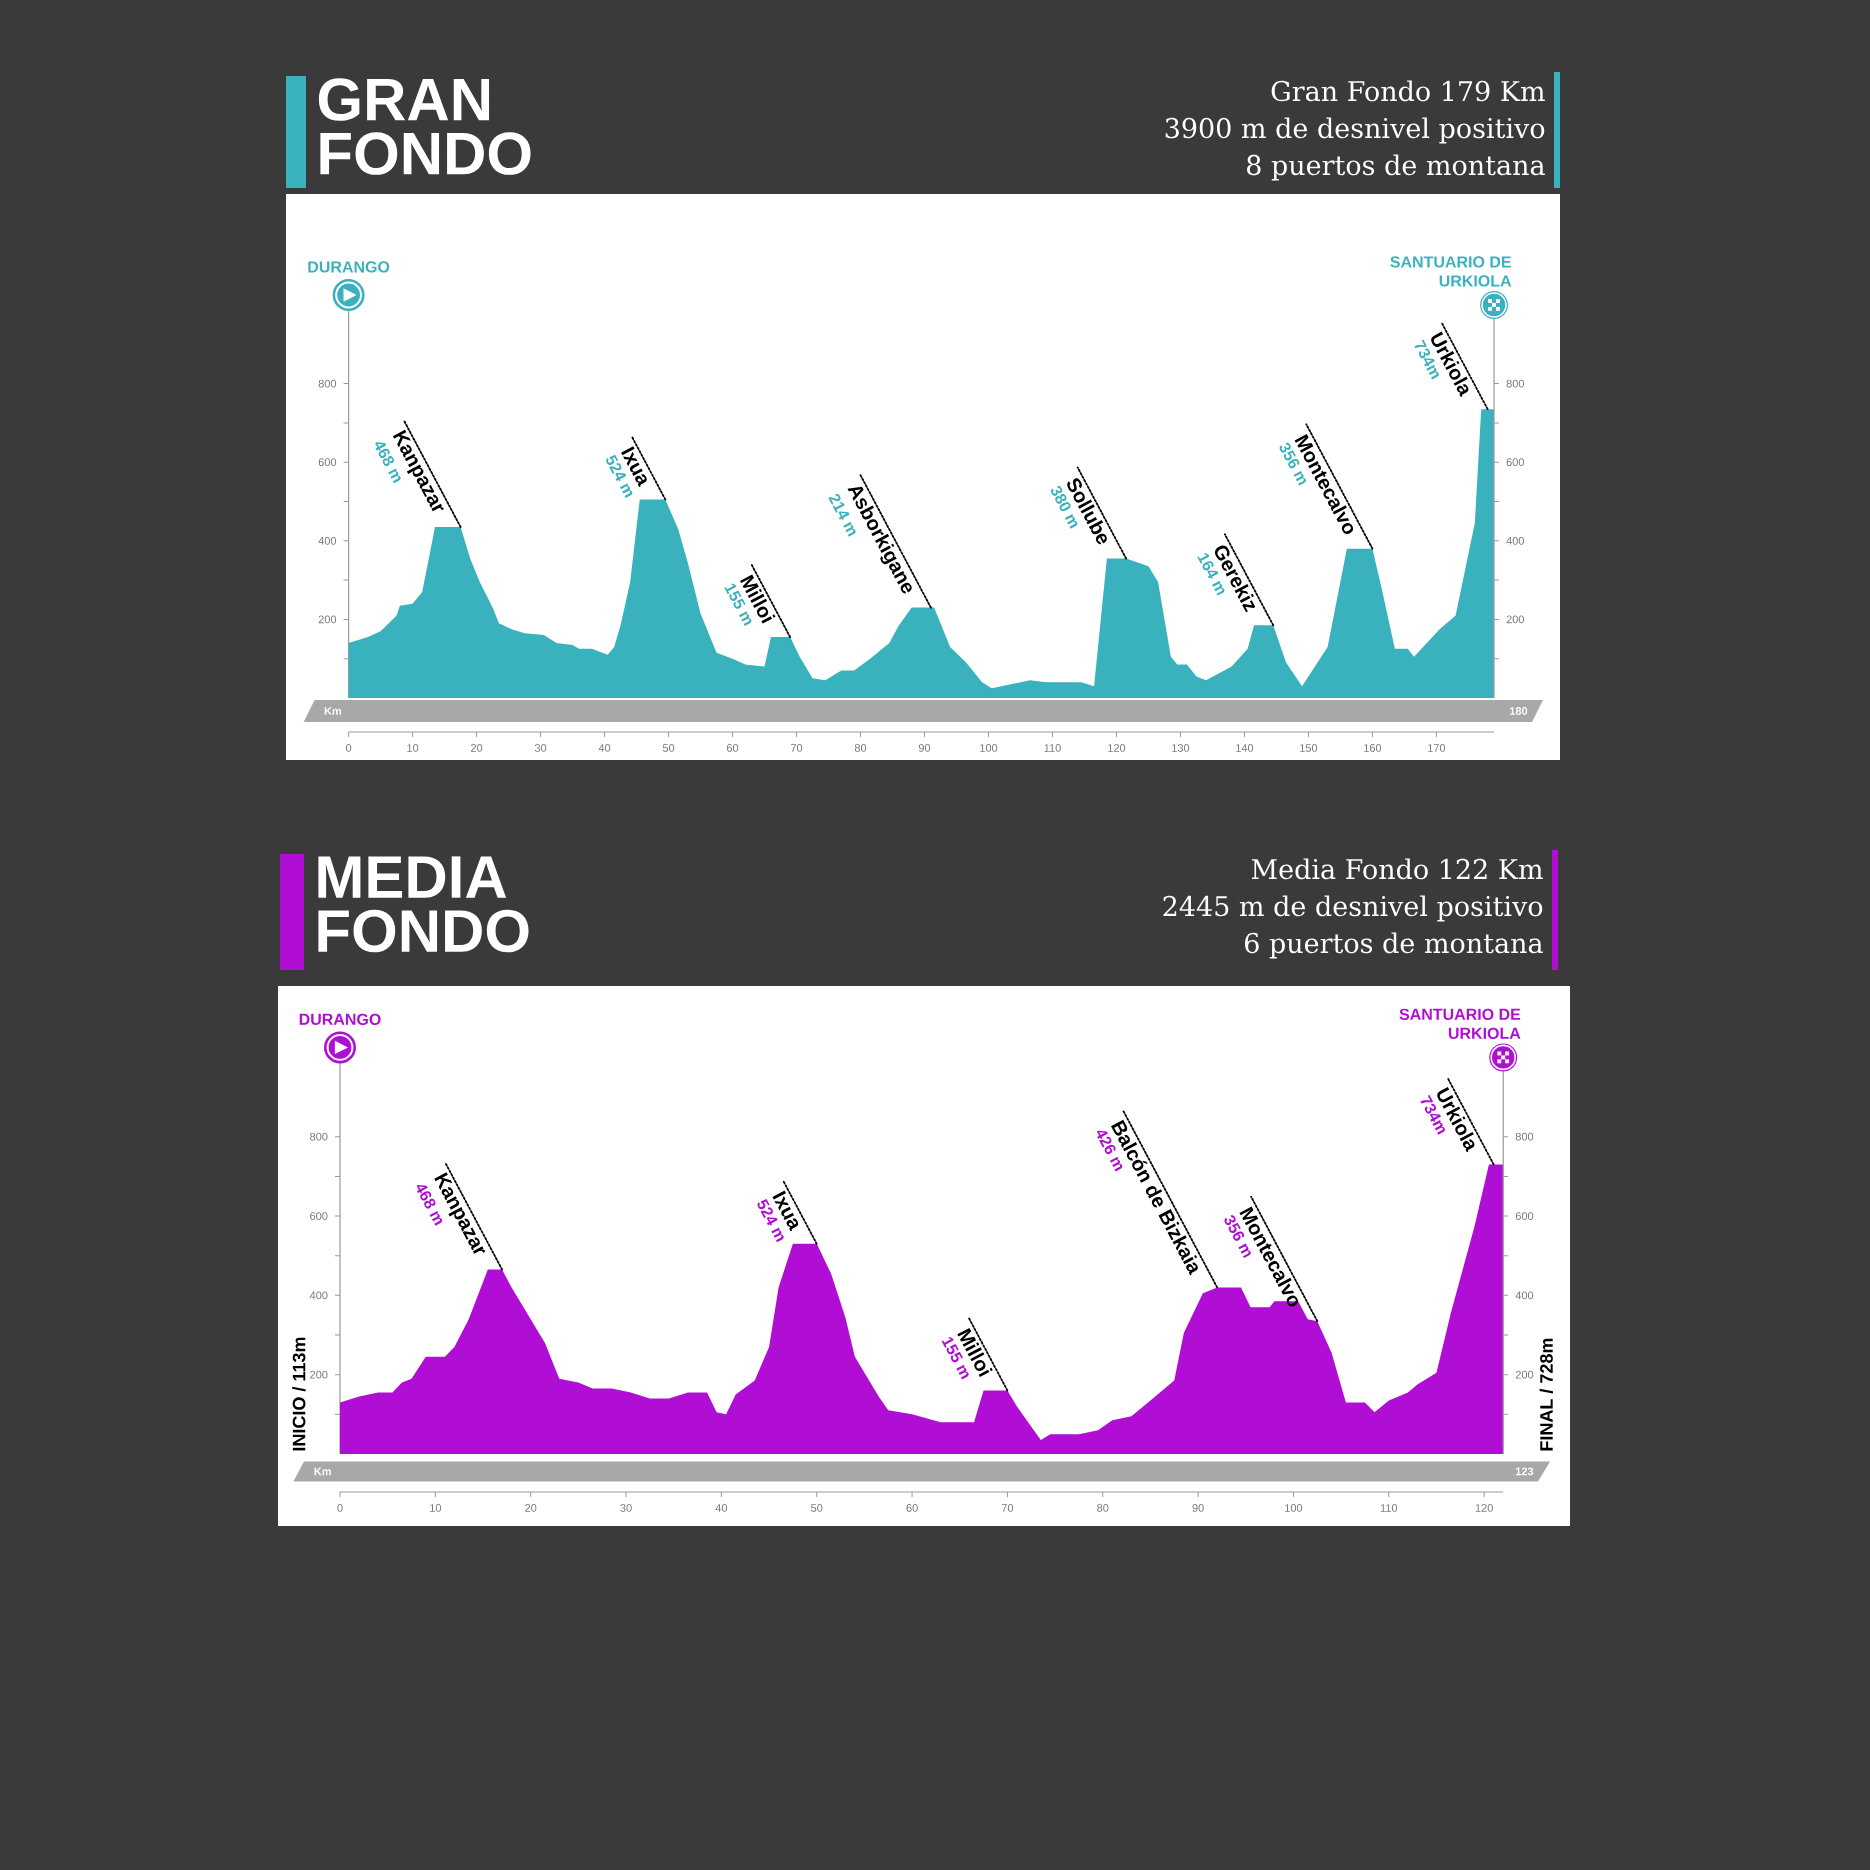  I want to click on y2-axis-title: FINAL / 728m, so click(1546, 1394).